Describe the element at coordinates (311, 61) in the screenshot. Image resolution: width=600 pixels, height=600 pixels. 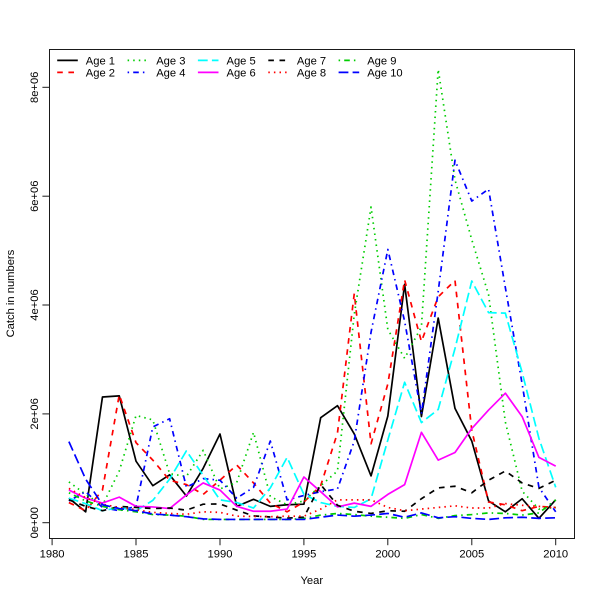
I see `svg-text: Age 7` at that location.